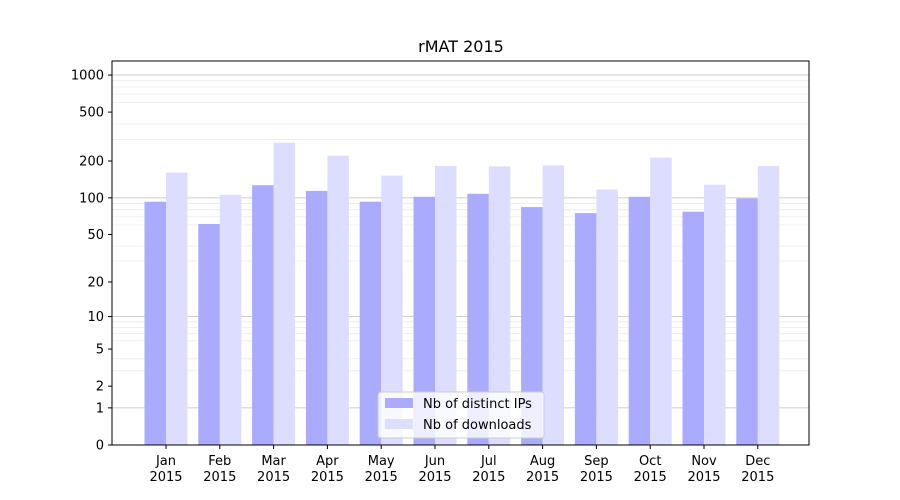 The height and width of the screenshot is (500, 900). I want to click on y-tick-label: 50, so click(95, 235).